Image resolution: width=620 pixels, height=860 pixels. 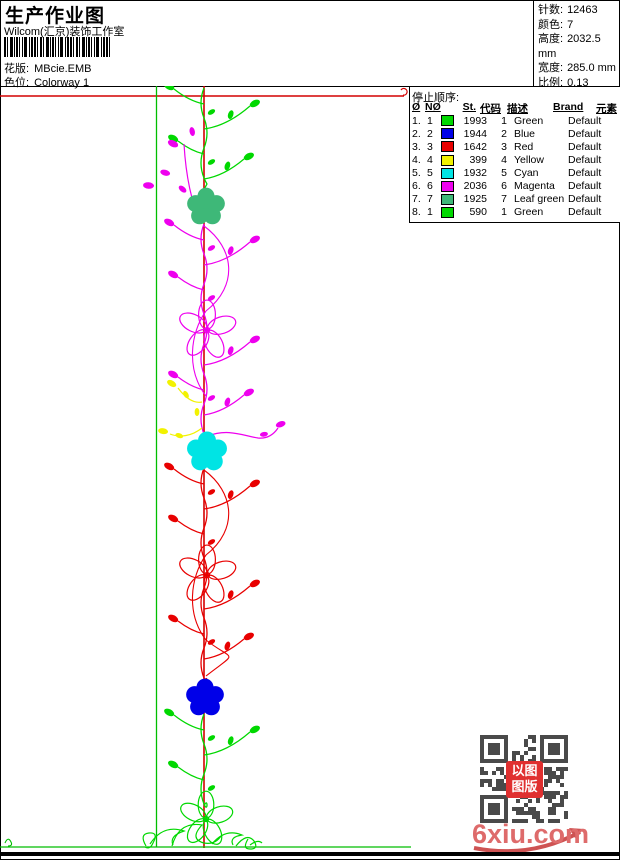 What do you see at coordinates (528, 841) in the screenshot?
I see `watermark-swoosh` at bounding box center [528, 841].